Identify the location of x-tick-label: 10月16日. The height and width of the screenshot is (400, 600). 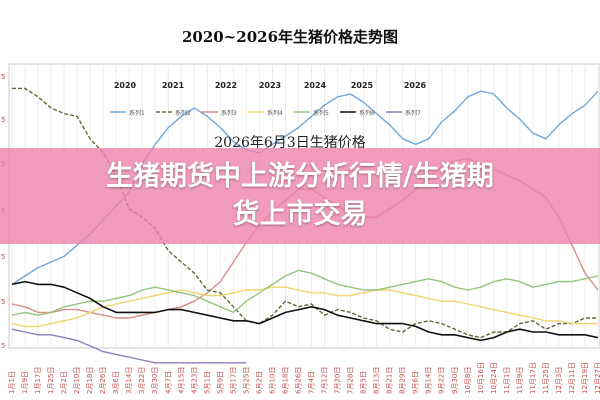
(481, 378).